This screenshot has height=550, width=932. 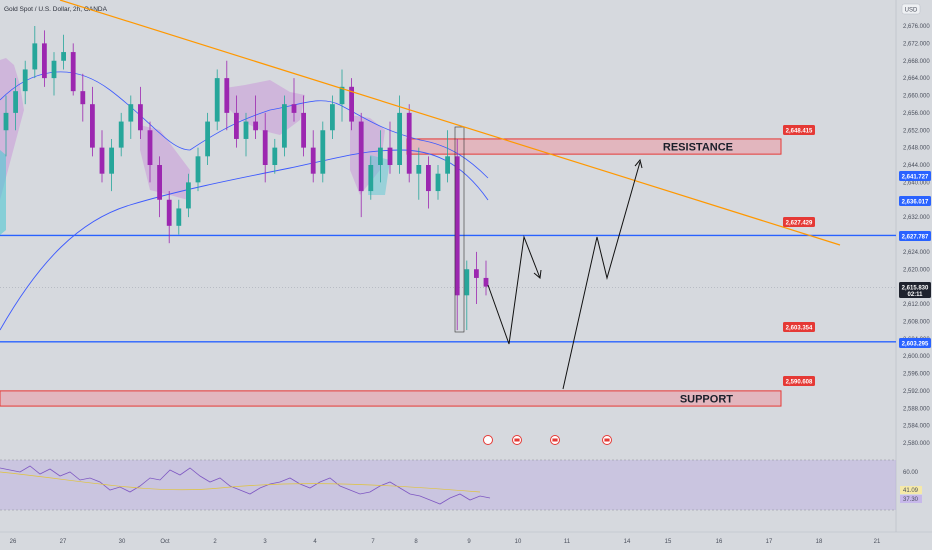 What do you see at coordinates (916, 44) in the screenshot?
I see `y-tick-label: 2,672.000` at bounding box center [916, 44].